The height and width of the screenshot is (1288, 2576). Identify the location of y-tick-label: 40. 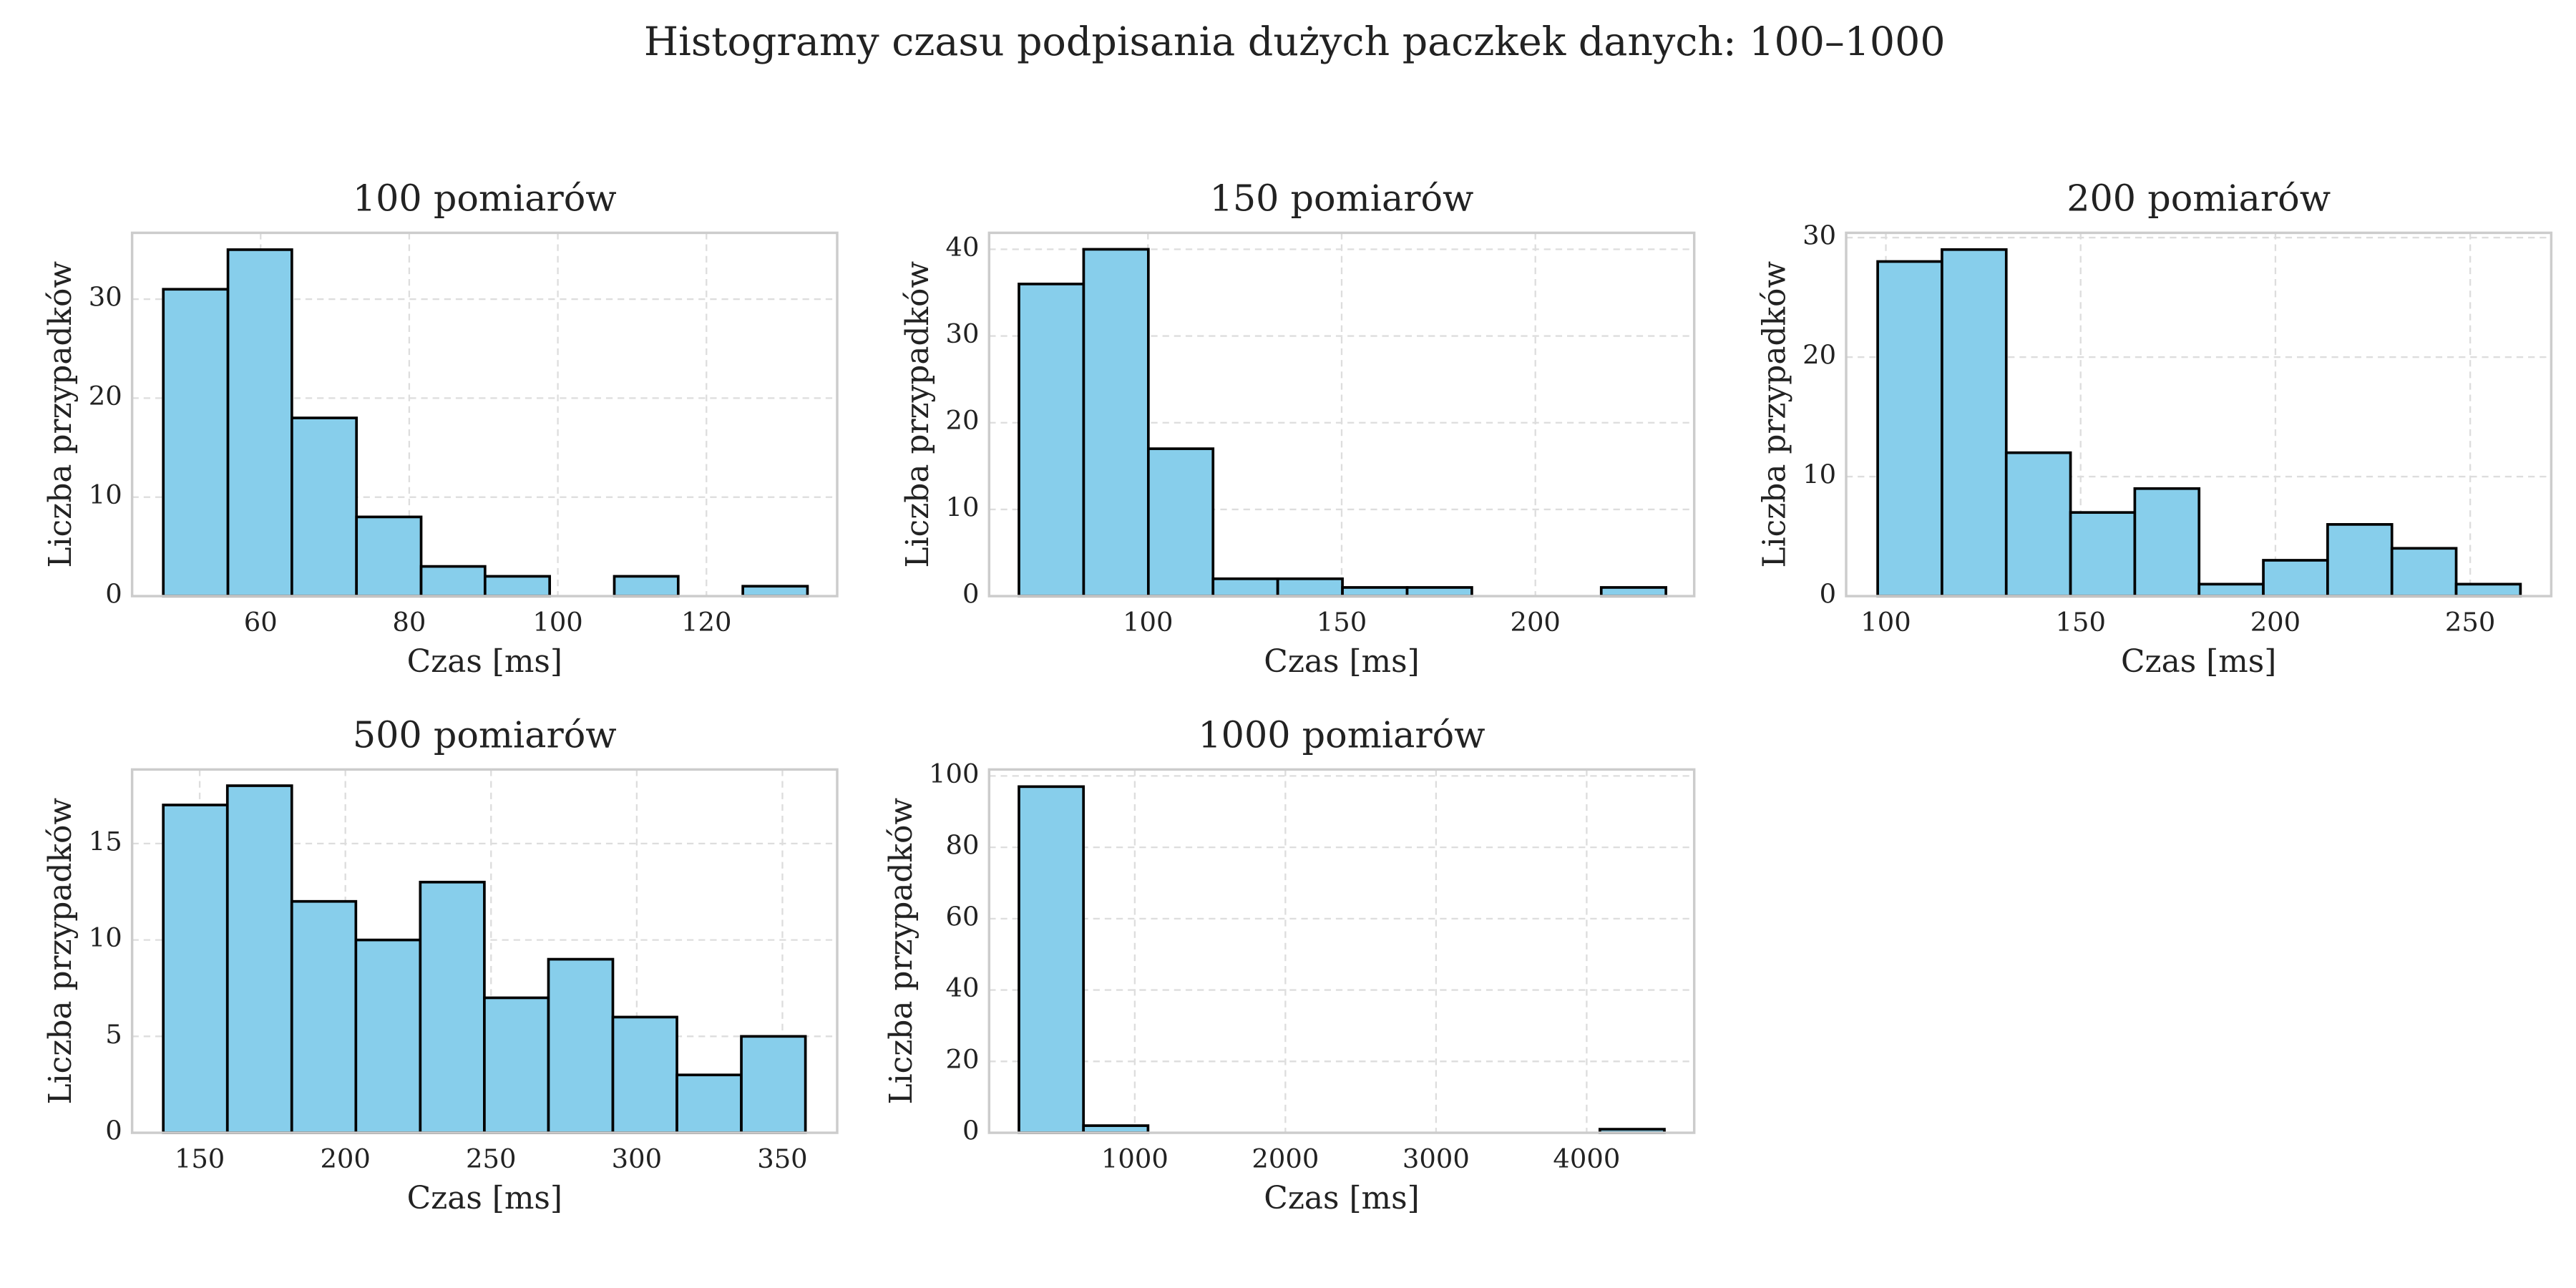
(962, 247).